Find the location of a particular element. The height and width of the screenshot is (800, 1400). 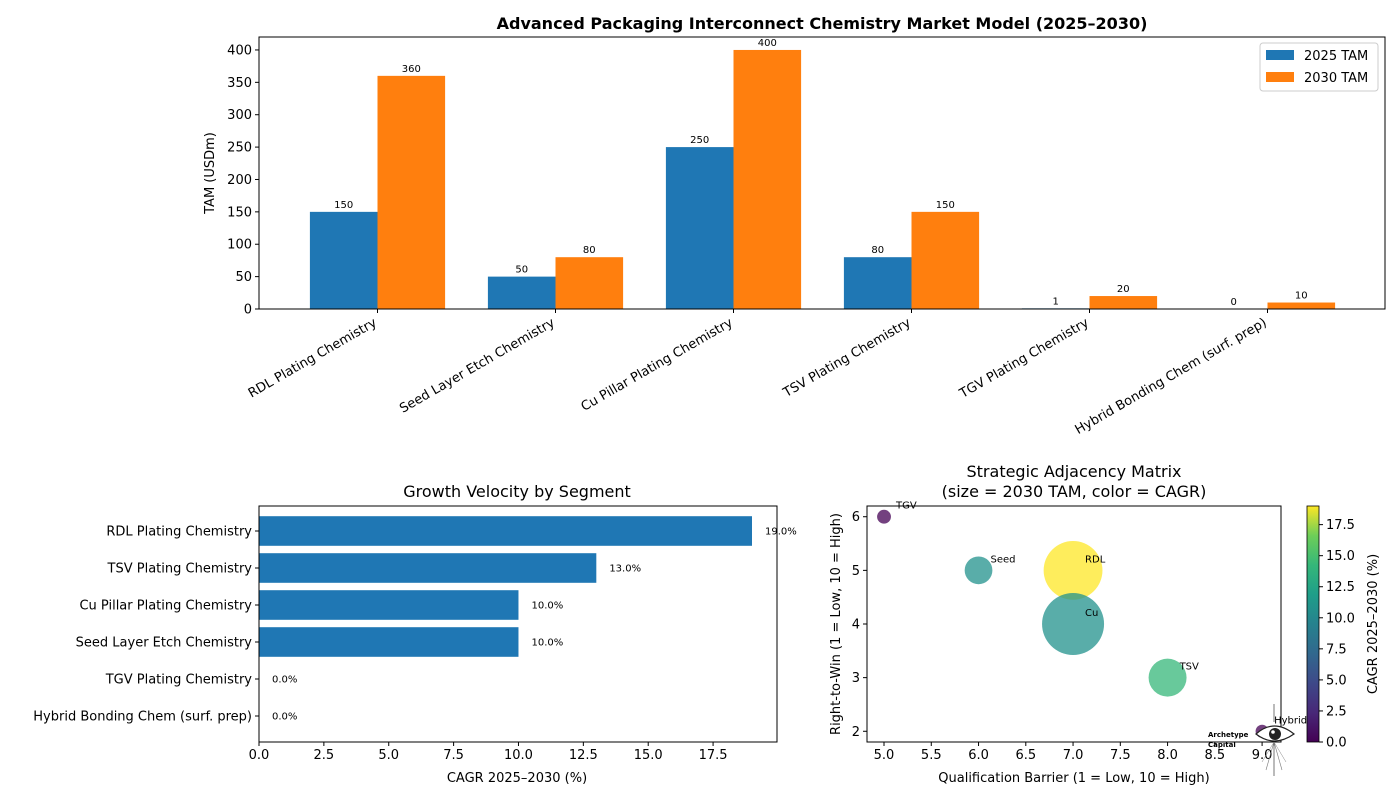

tam-bar-label-2030-tsv-plating-chemistry: 150 is located at coordinates (945, 205).